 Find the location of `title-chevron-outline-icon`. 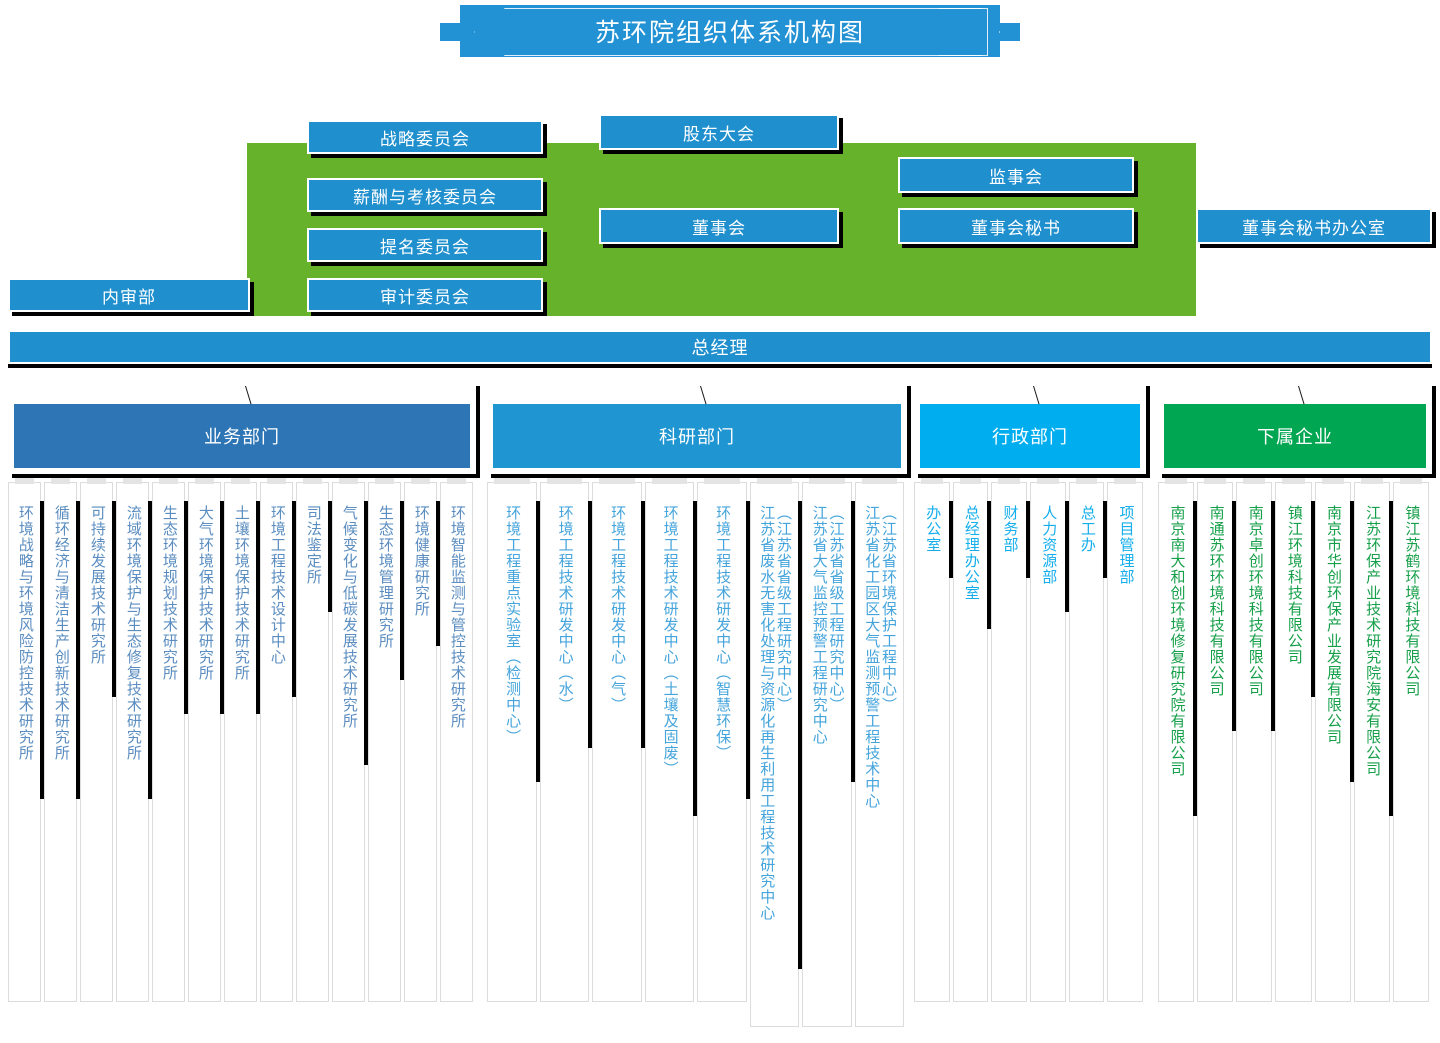

title-chevron-outline-icon is located at coordinates (731, 32).